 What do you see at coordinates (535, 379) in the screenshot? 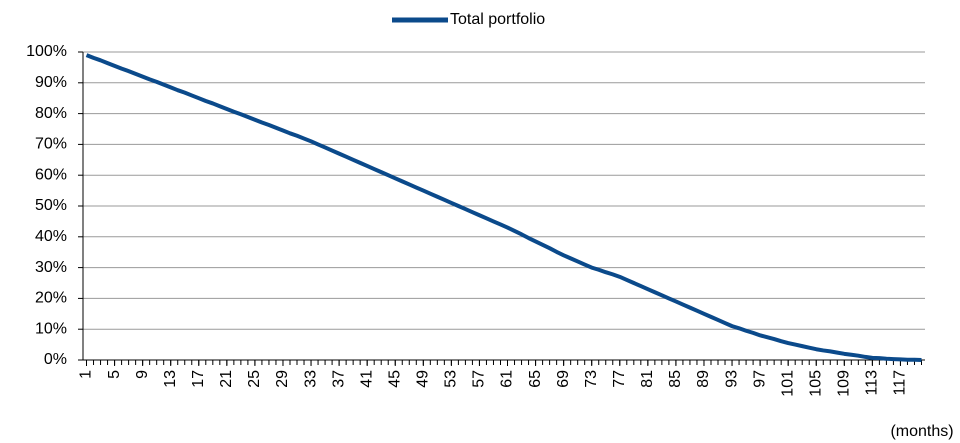
I see `x-tick-label: 65` at bounding box center [535, 379].